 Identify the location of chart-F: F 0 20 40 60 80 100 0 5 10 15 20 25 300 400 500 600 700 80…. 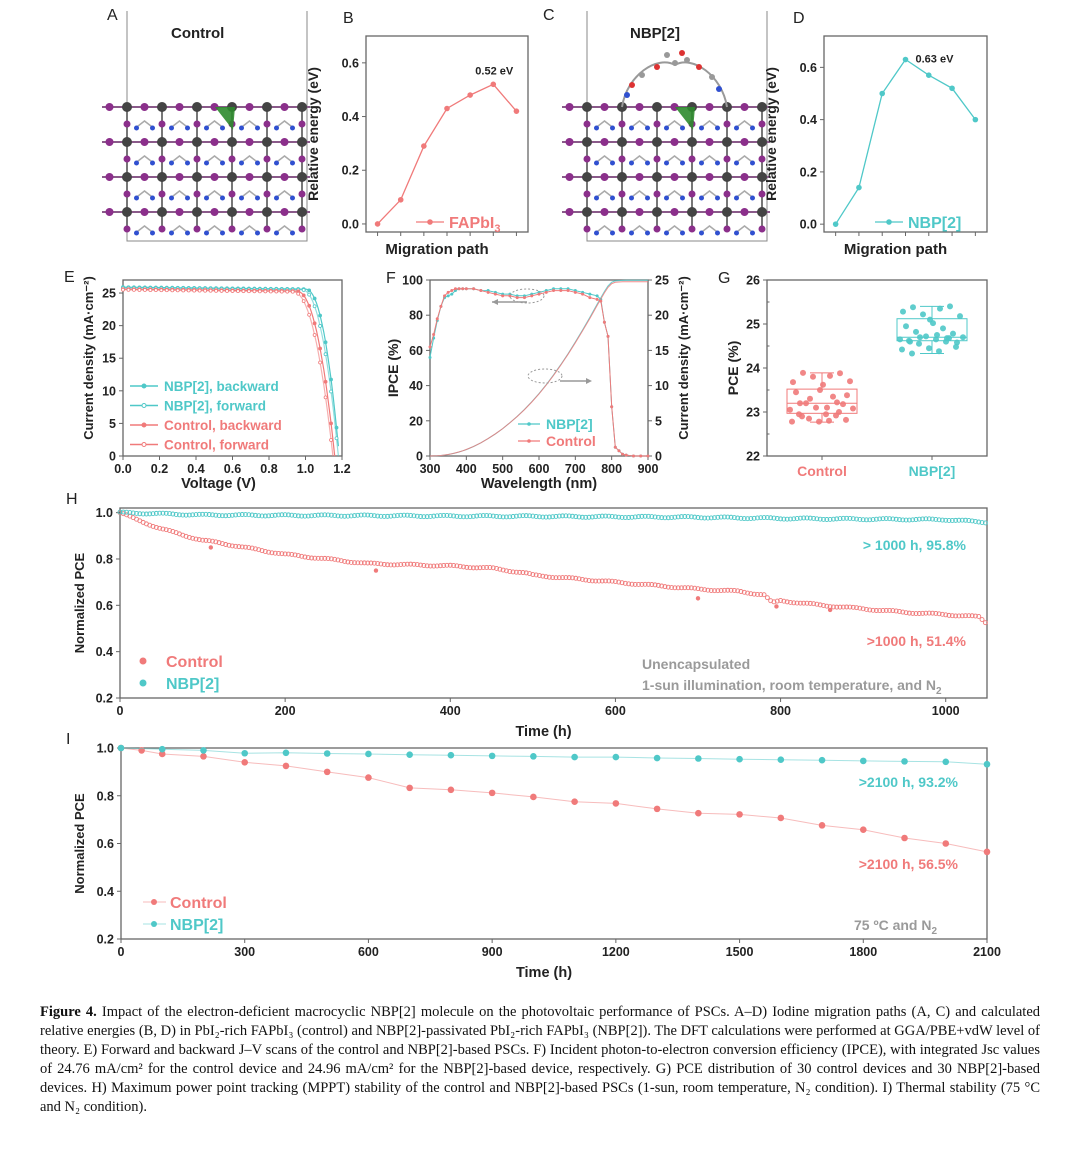
(538, 381).